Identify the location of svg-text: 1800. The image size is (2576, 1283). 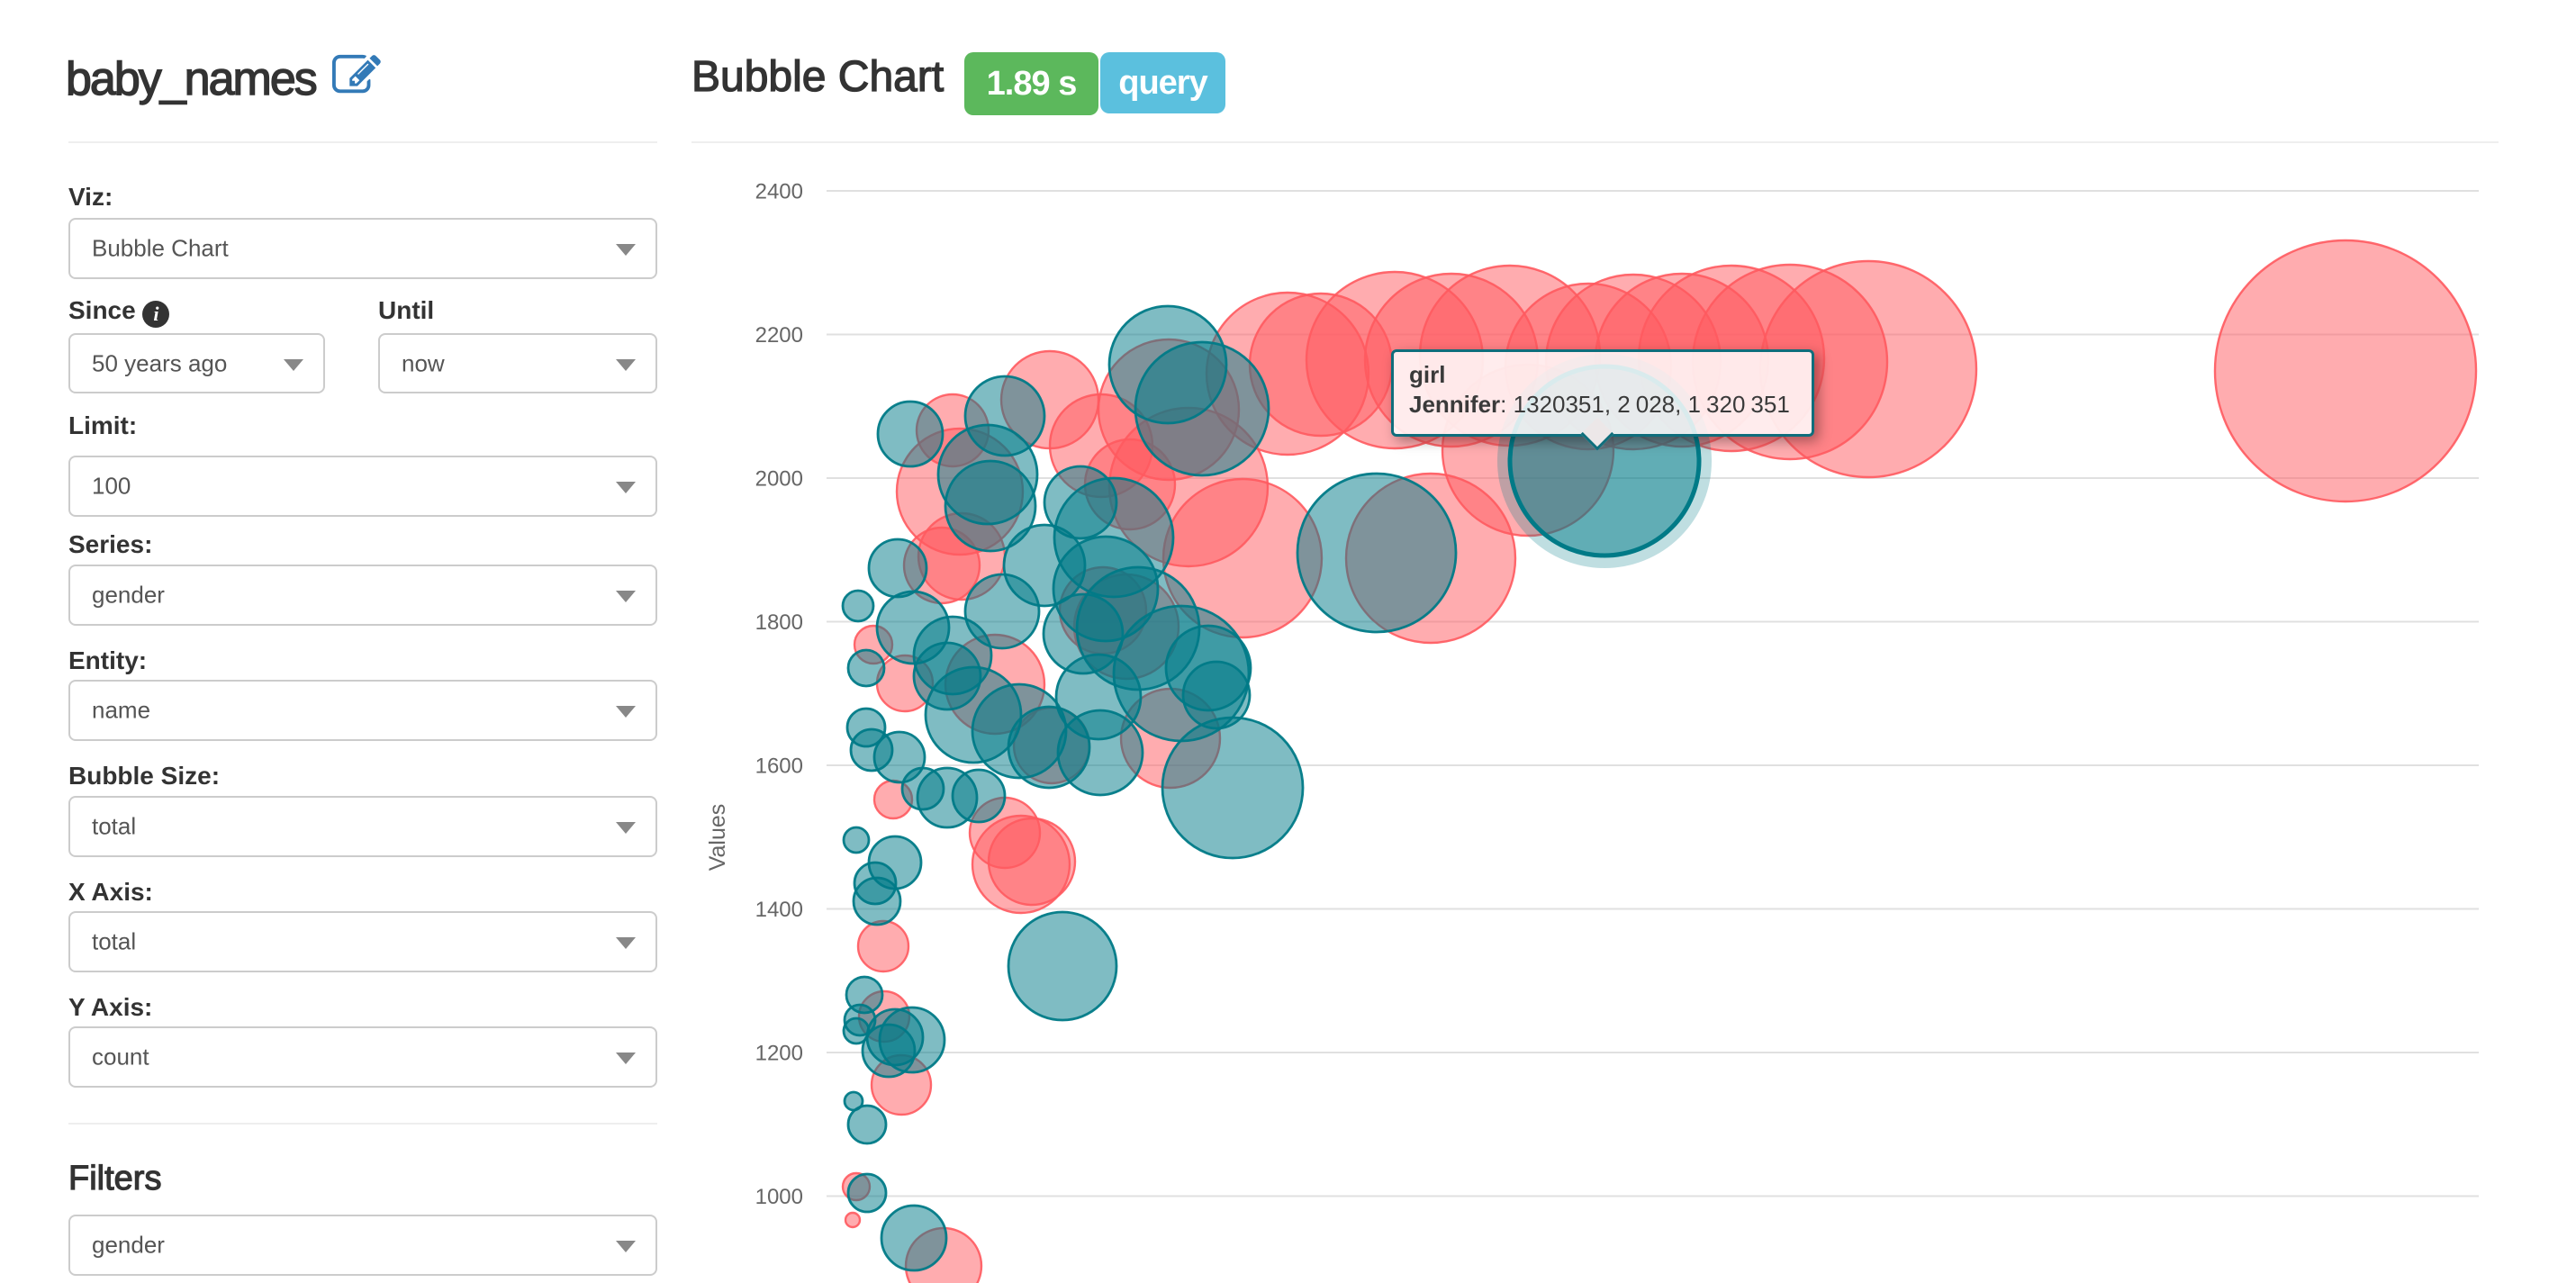
(779, 622).